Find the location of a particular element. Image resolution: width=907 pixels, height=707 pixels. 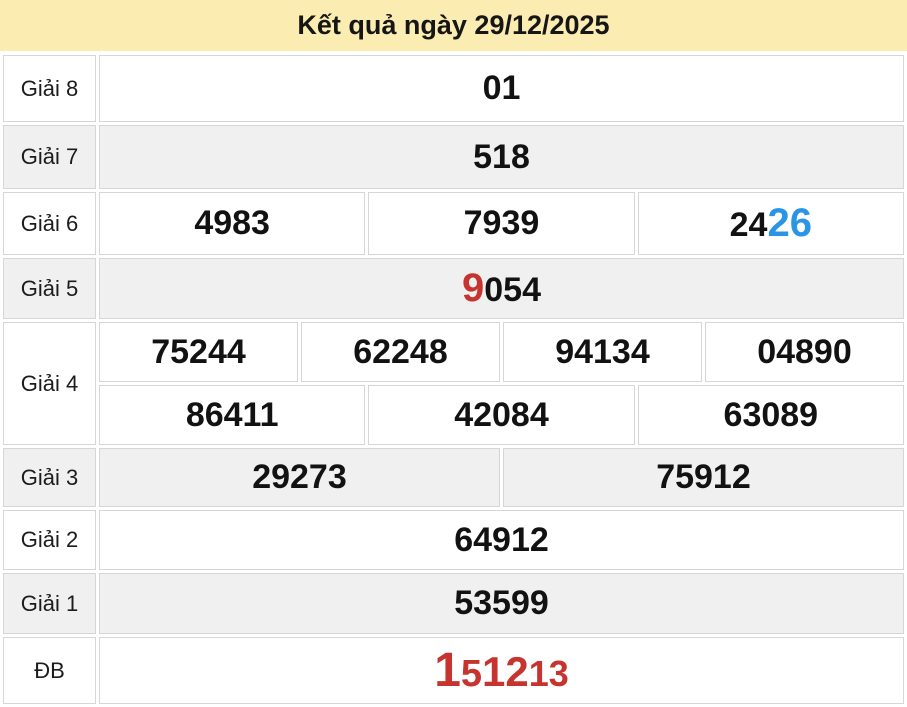

prize-label-giai-1: Giải 1 is located at coordinates (49, 603).